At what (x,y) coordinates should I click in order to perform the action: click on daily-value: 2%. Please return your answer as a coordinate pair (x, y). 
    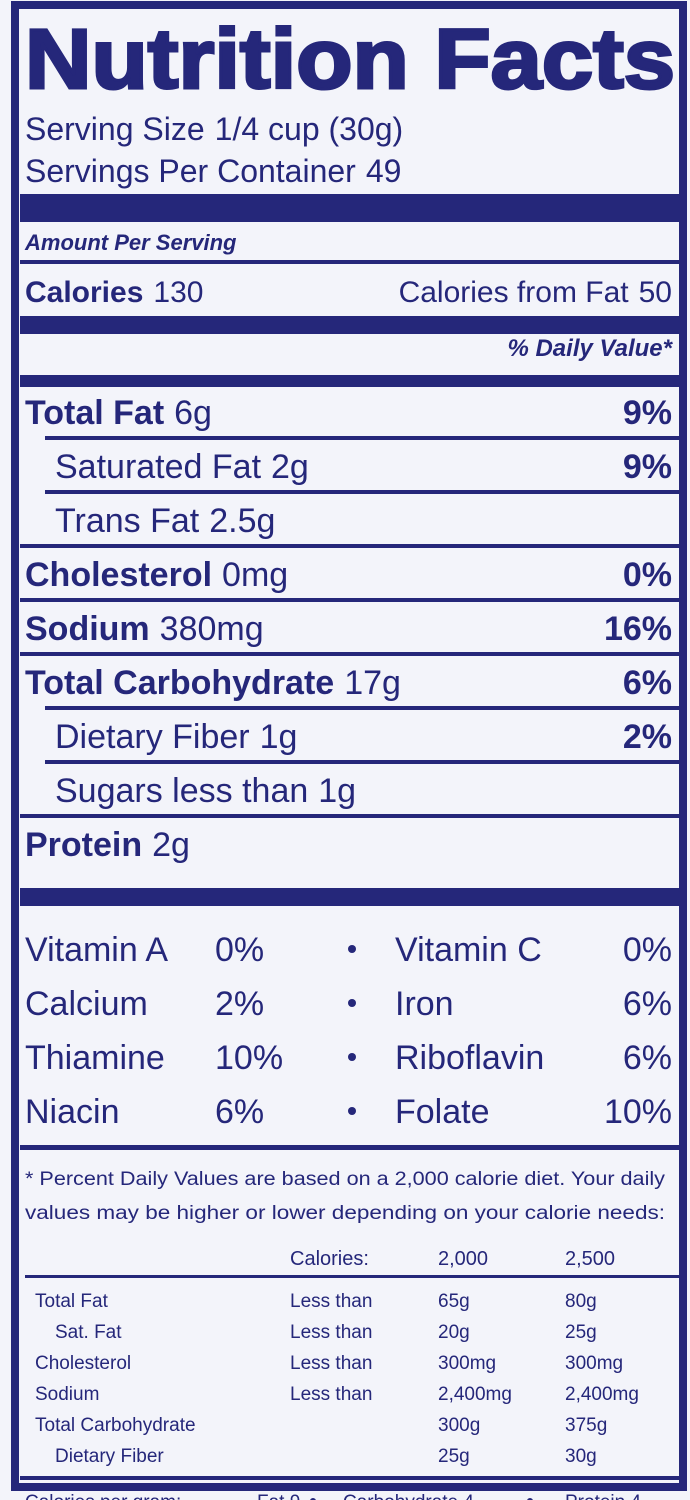
    Looking at the image, I should click on (647, 737).